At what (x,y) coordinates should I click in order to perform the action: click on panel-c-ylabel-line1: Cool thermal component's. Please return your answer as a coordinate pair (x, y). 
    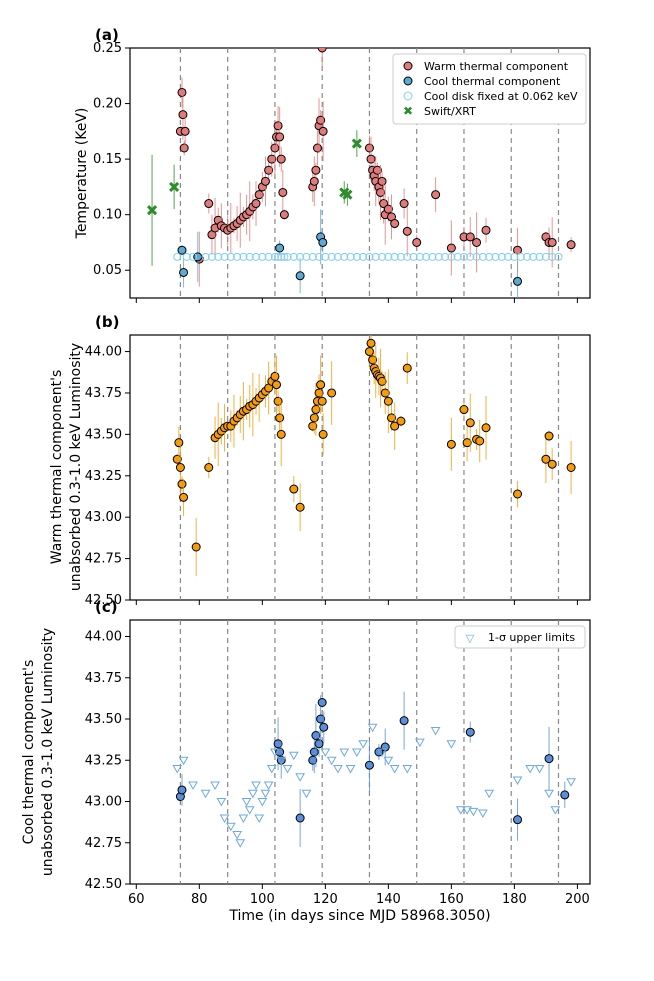
    Looking at the image, I should click on (29, 752).